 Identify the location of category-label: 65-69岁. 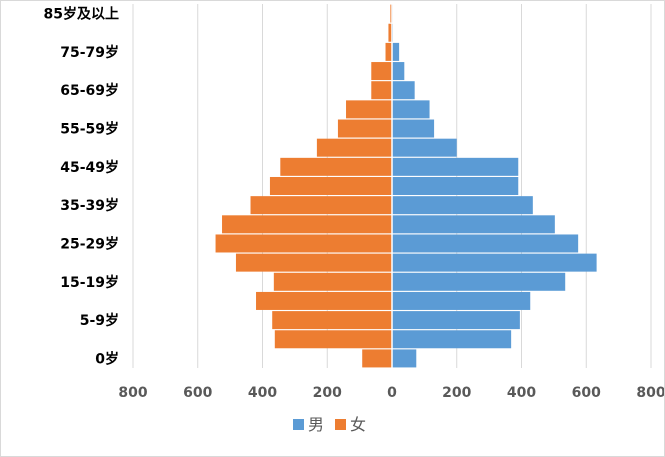
(89, 90).